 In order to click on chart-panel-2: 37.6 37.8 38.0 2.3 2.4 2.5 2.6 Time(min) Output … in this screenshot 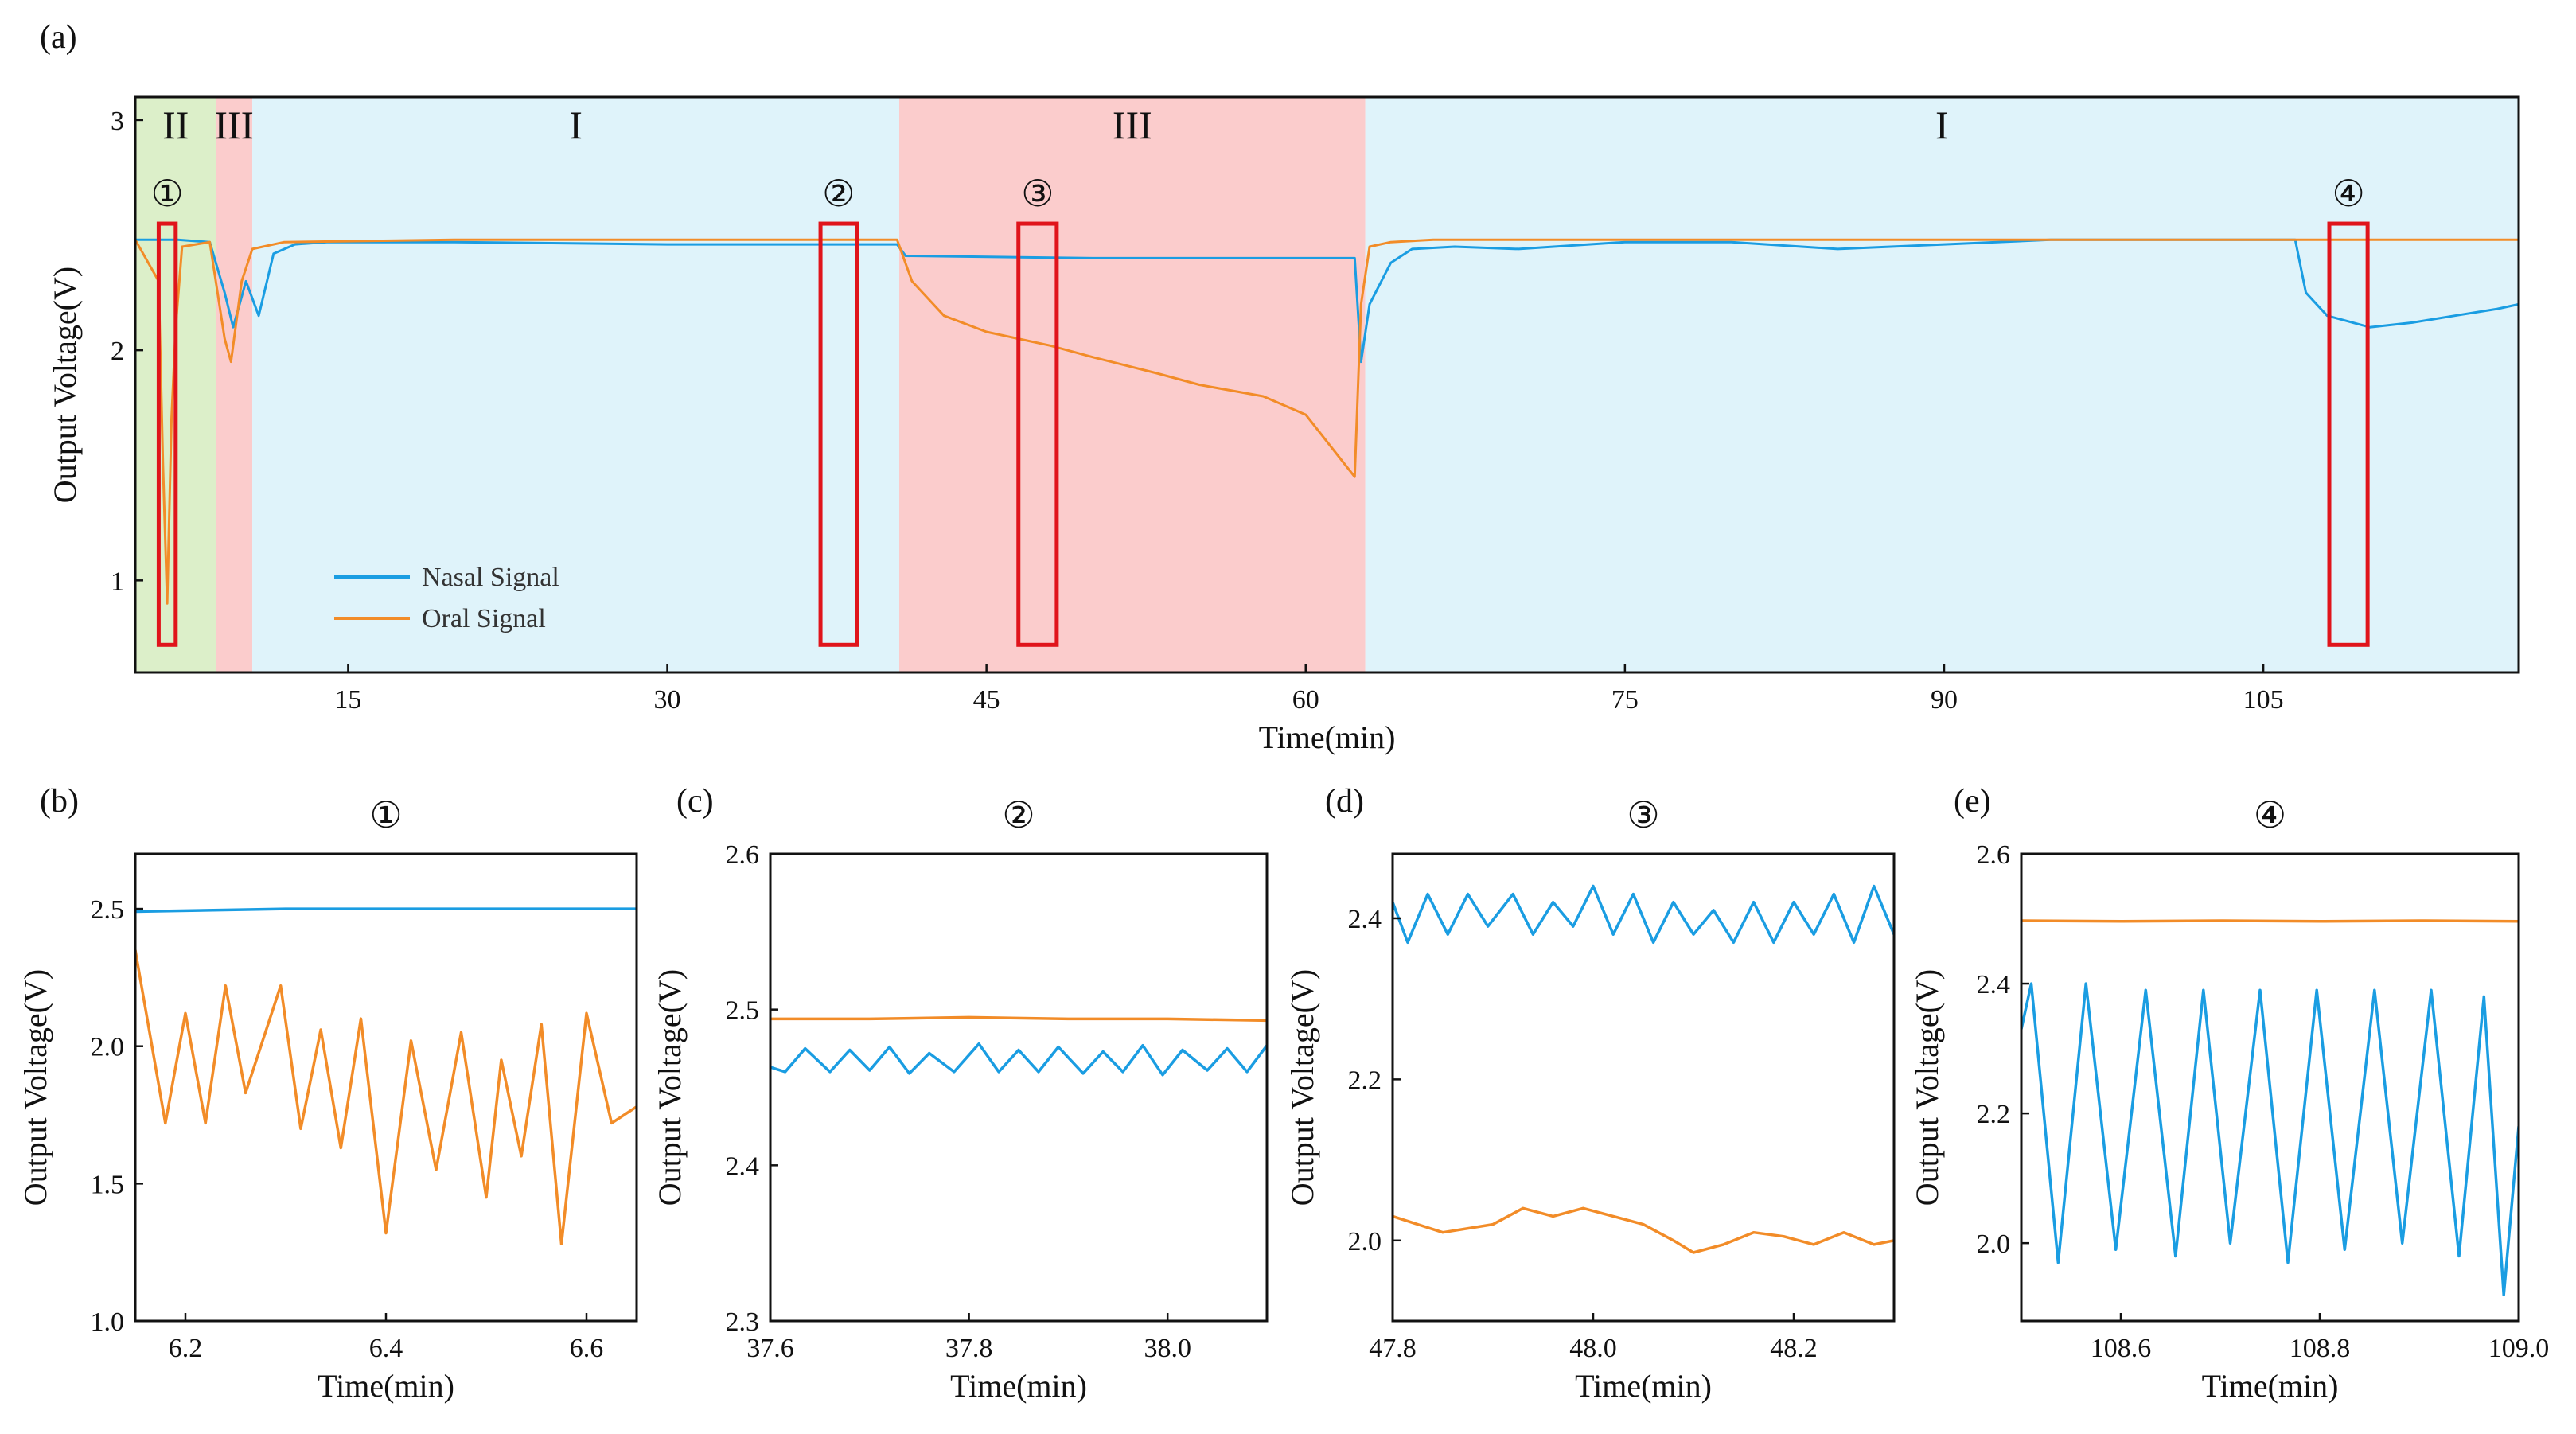, I will do `click(960, 1093)`.